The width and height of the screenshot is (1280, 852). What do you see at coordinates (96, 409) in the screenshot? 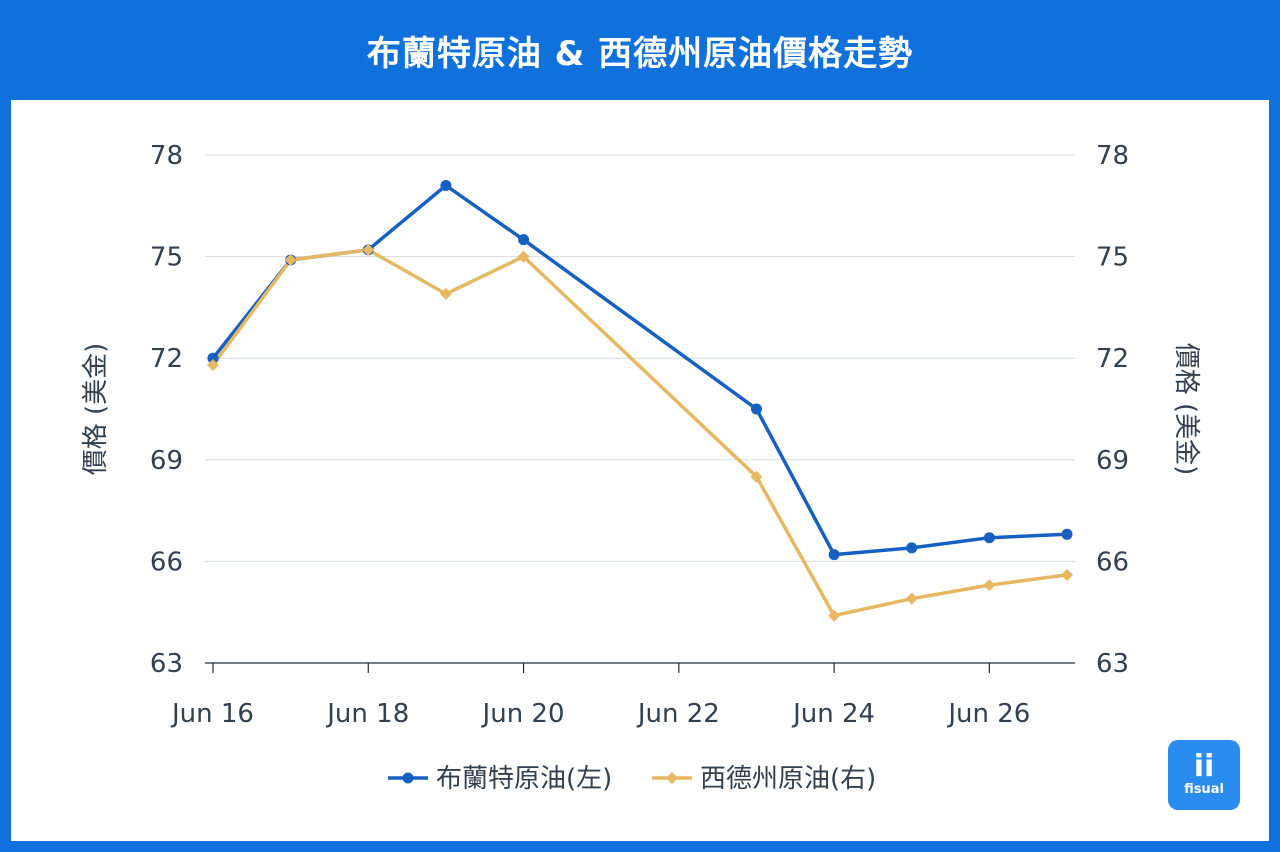
I see `y-left-axis-title: 價格 (美金)` at bounding box center [96, 409].